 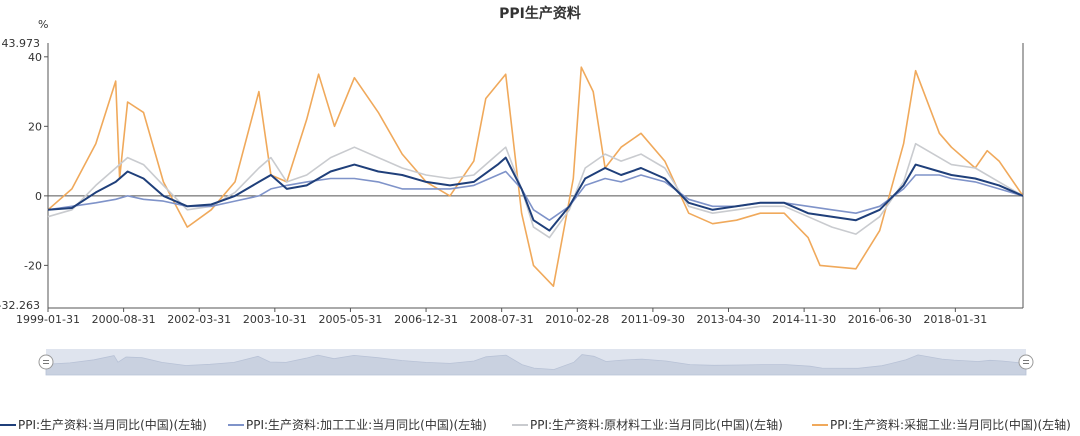 I want to click on x-tick-label: 2013-04-30, so click(x=729, y=319).